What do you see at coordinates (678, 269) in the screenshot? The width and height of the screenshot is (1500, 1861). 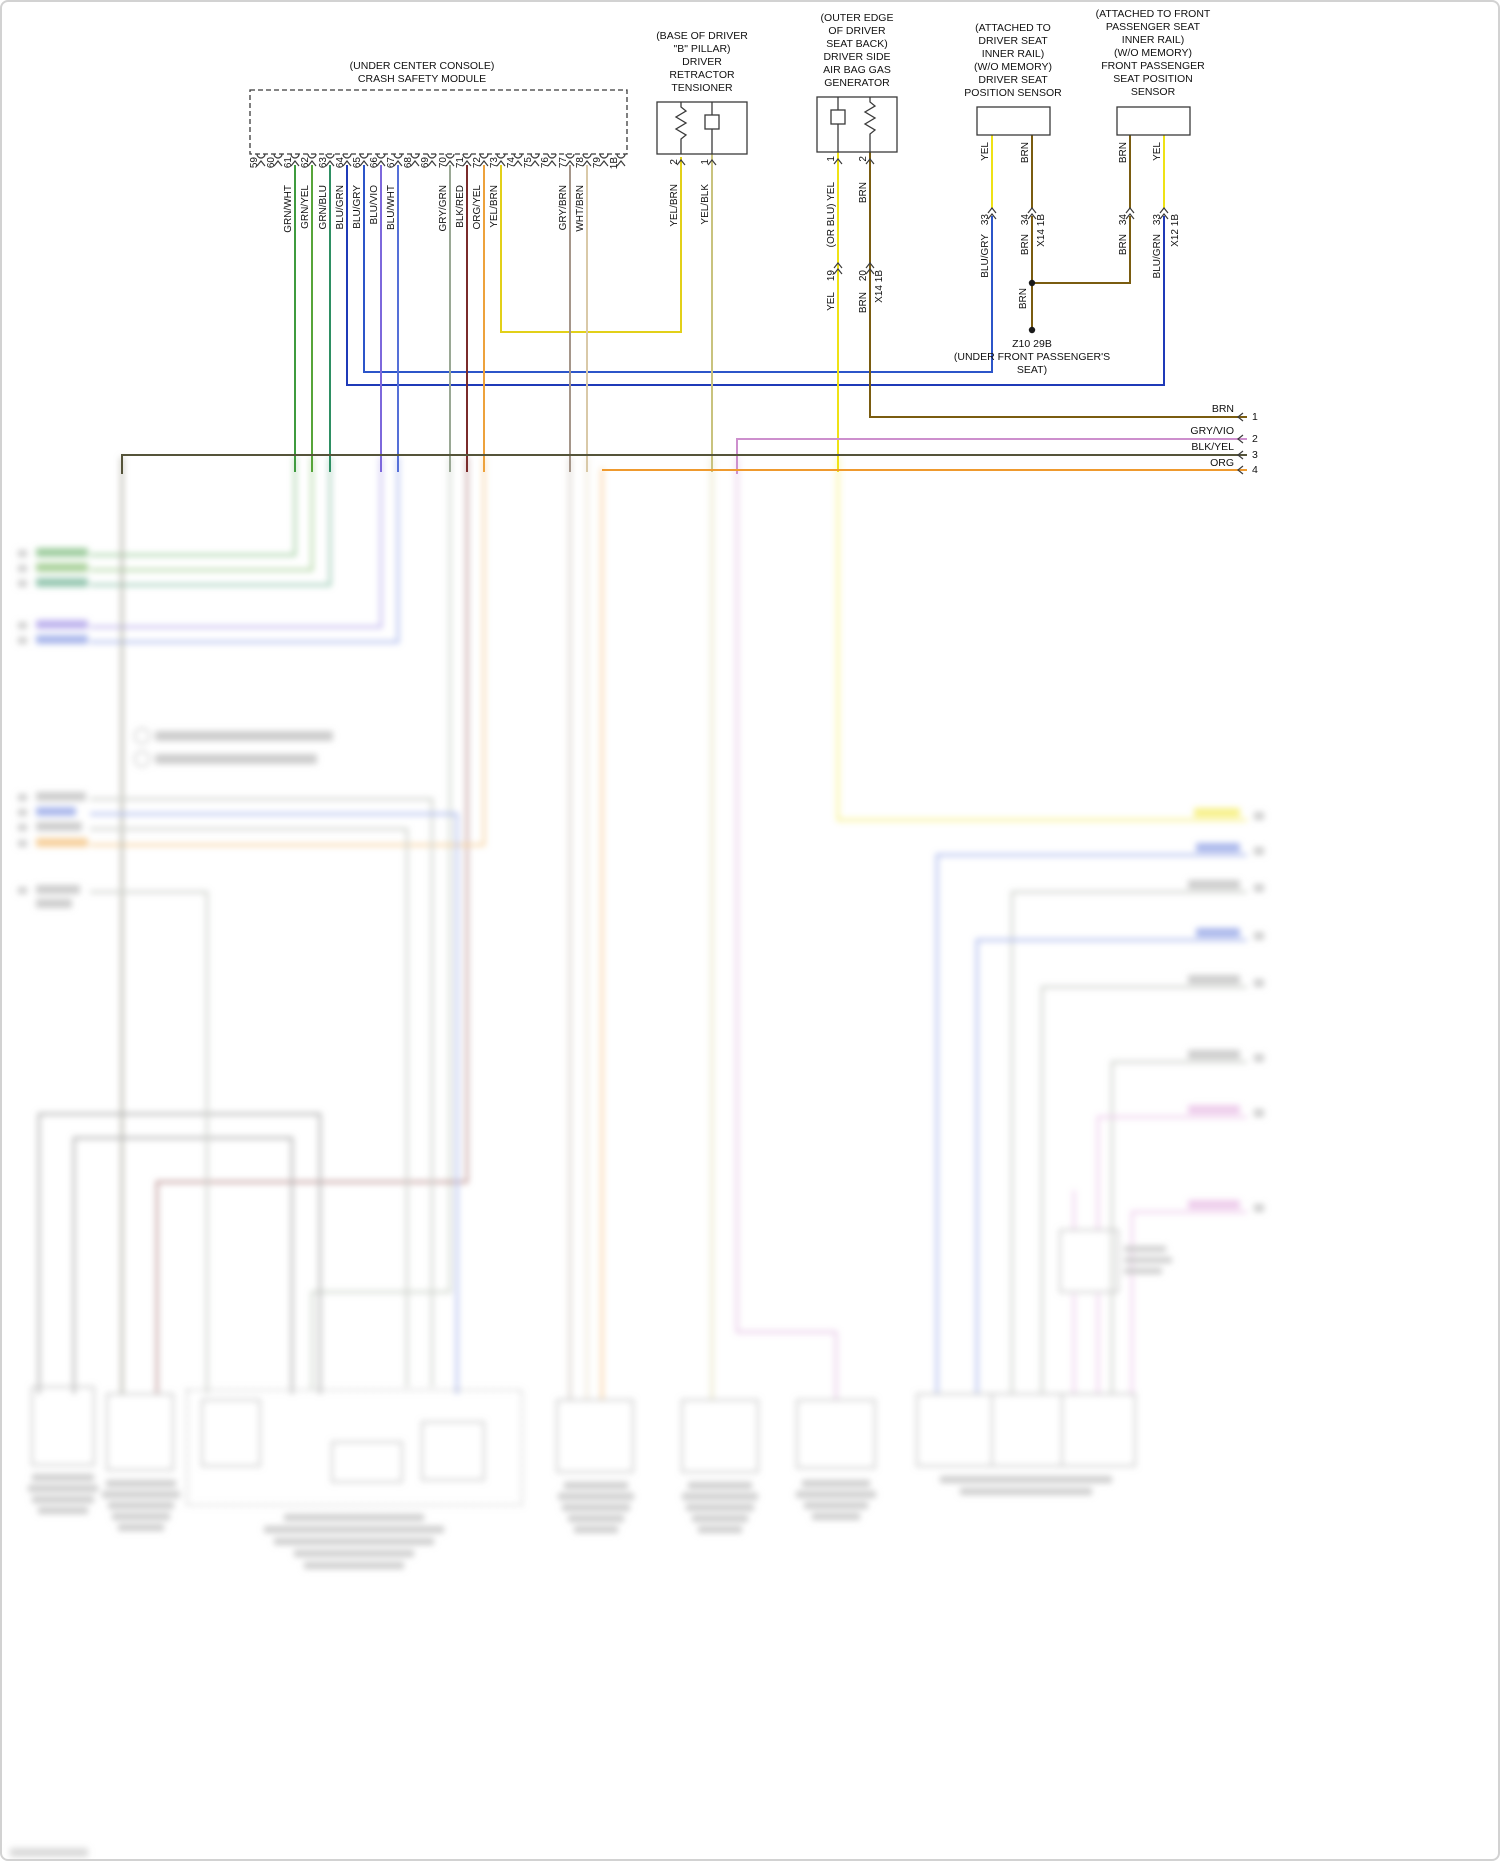 I see `wire-blu-gry` at bounding box center [678, 269].